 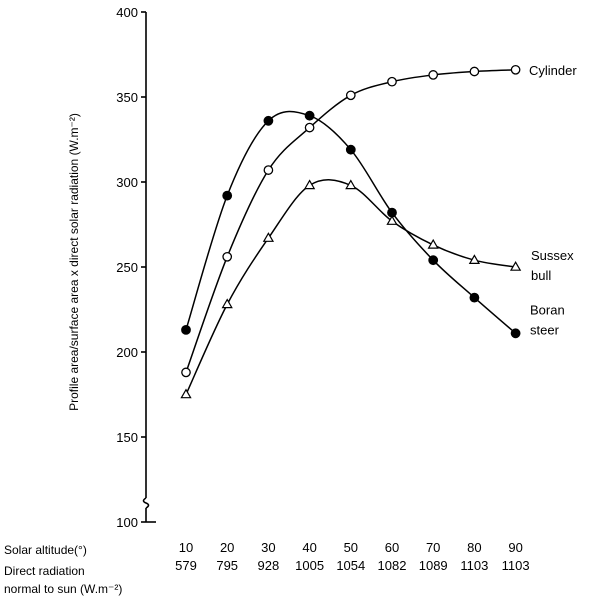 What do you see at coordinates (553, 70) in the screenshot?
I see `series-label-cylinder: Cylinder` at bounding box center [553, 70].